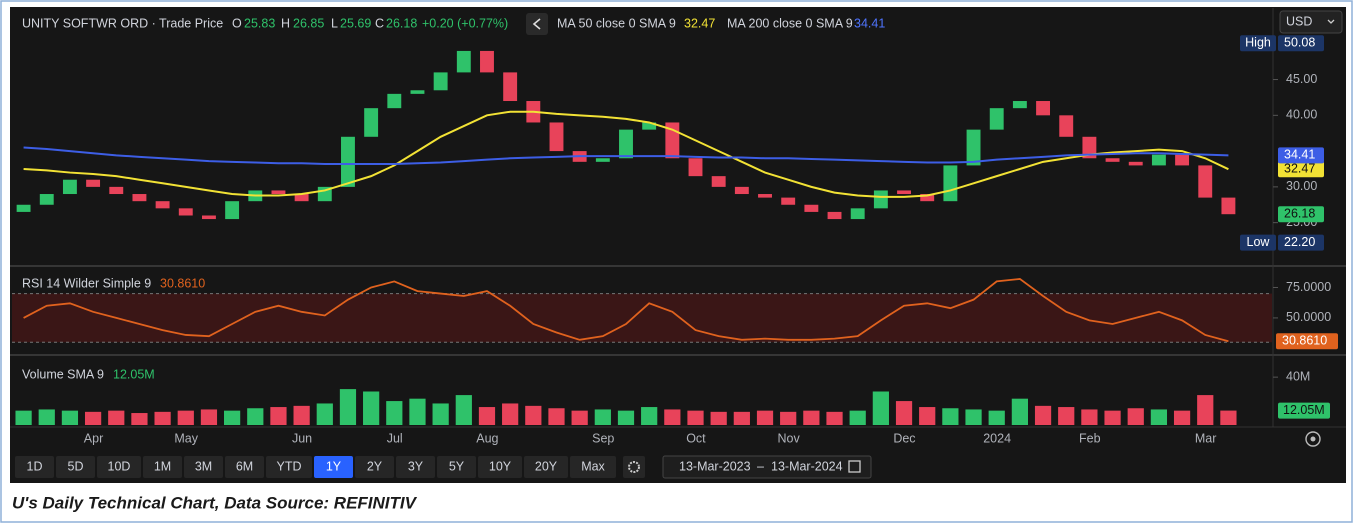 The width and height of the screenshot is (1354, 526). I want to click on date-range-box, so click(767, 467).